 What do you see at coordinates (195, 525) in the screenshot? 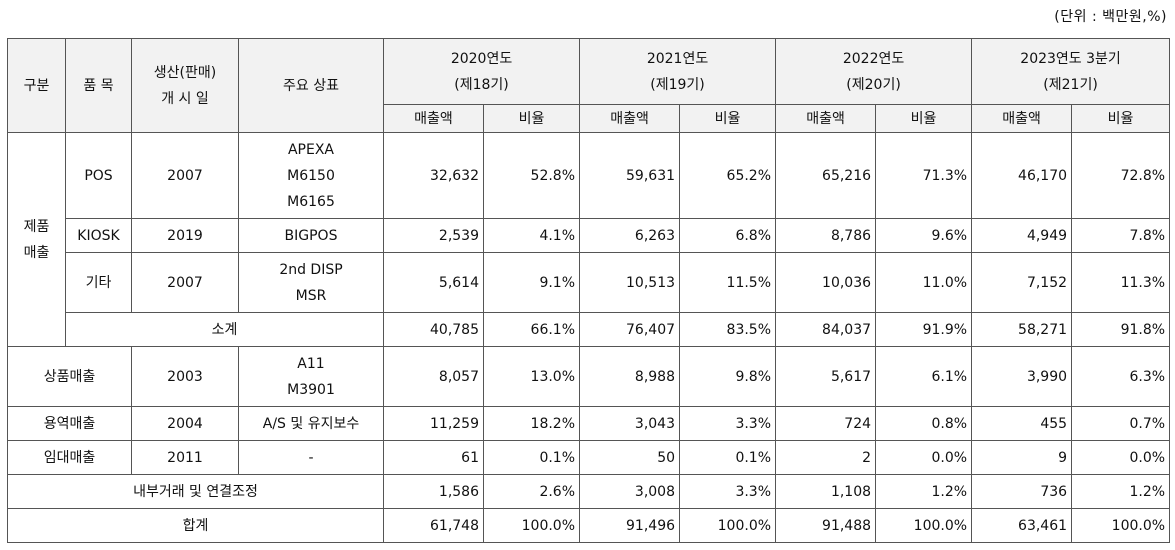
I see `total-label: 합계` at bounding box center [195, 525].